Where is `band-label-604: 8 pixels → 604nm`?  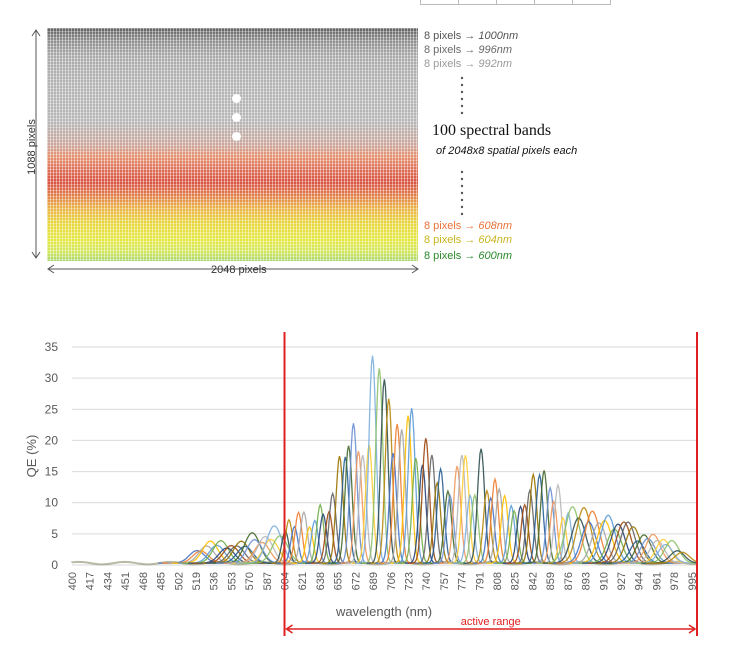
band-label-604: 8 pixels → 604nm is located at coordinates (468, 240).